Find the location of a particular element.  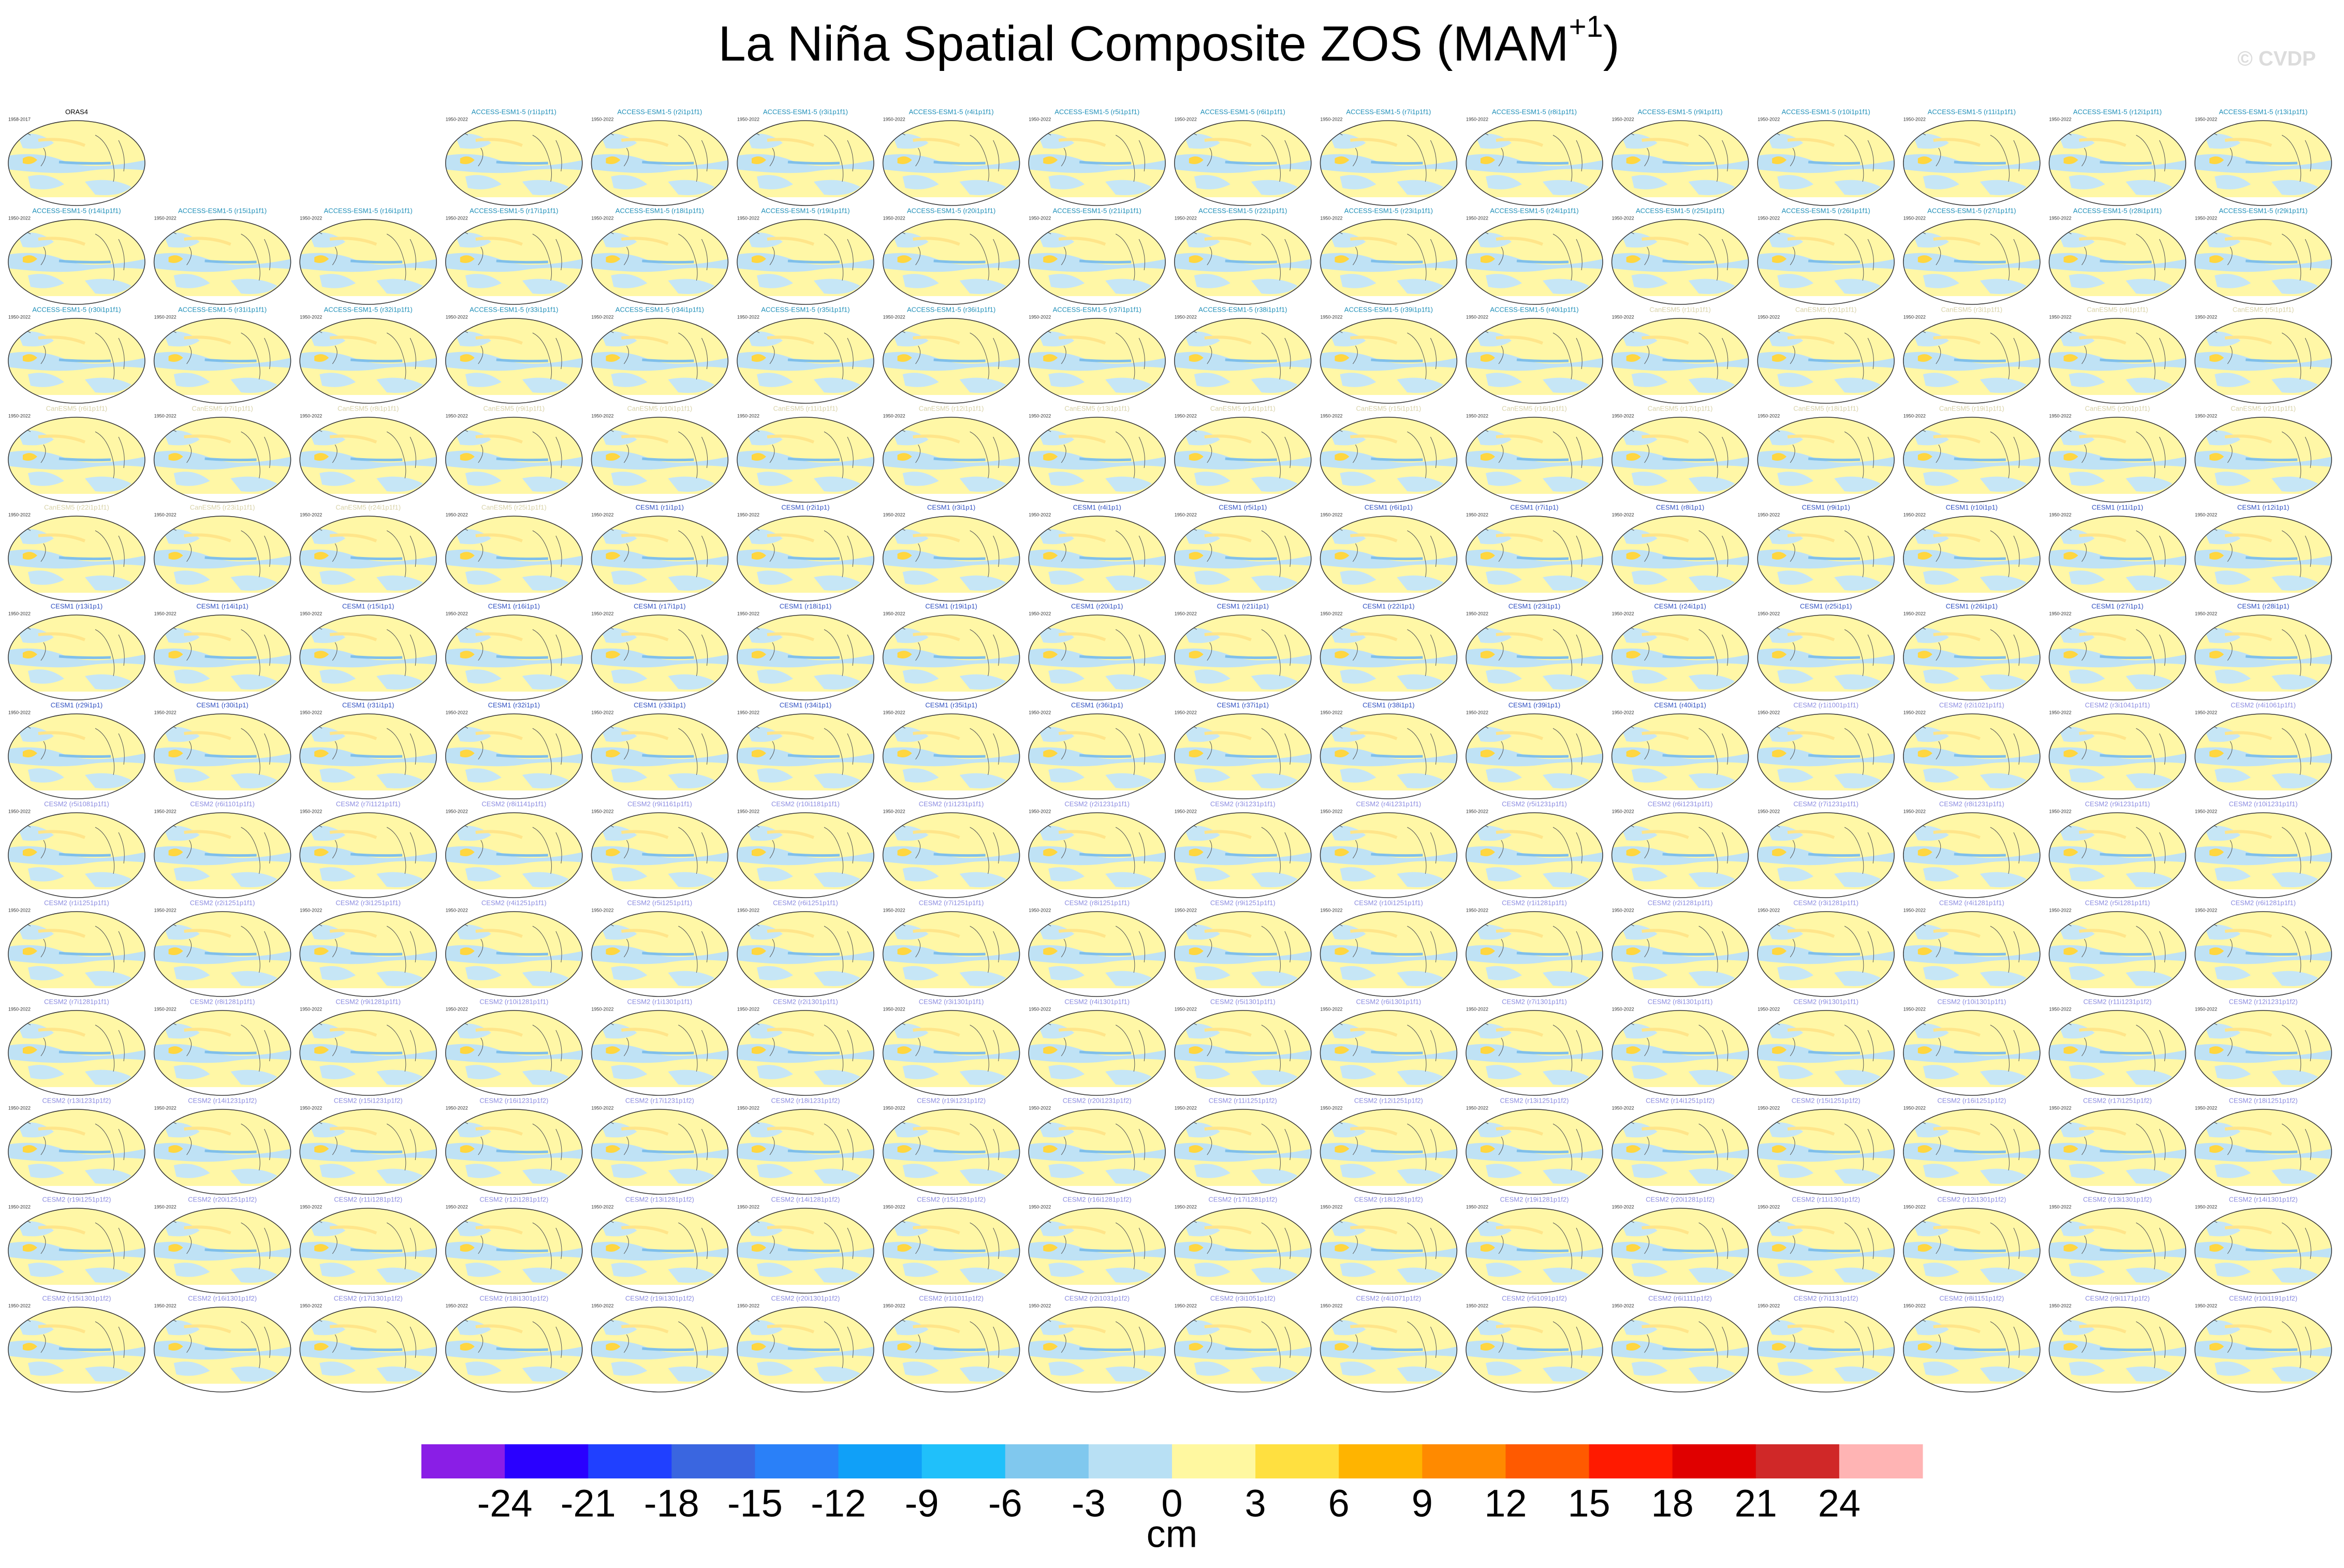

map-panel: CESM2 (r9i1171p1f2) 1950-2022 is located at coordinates (2117, 1343).